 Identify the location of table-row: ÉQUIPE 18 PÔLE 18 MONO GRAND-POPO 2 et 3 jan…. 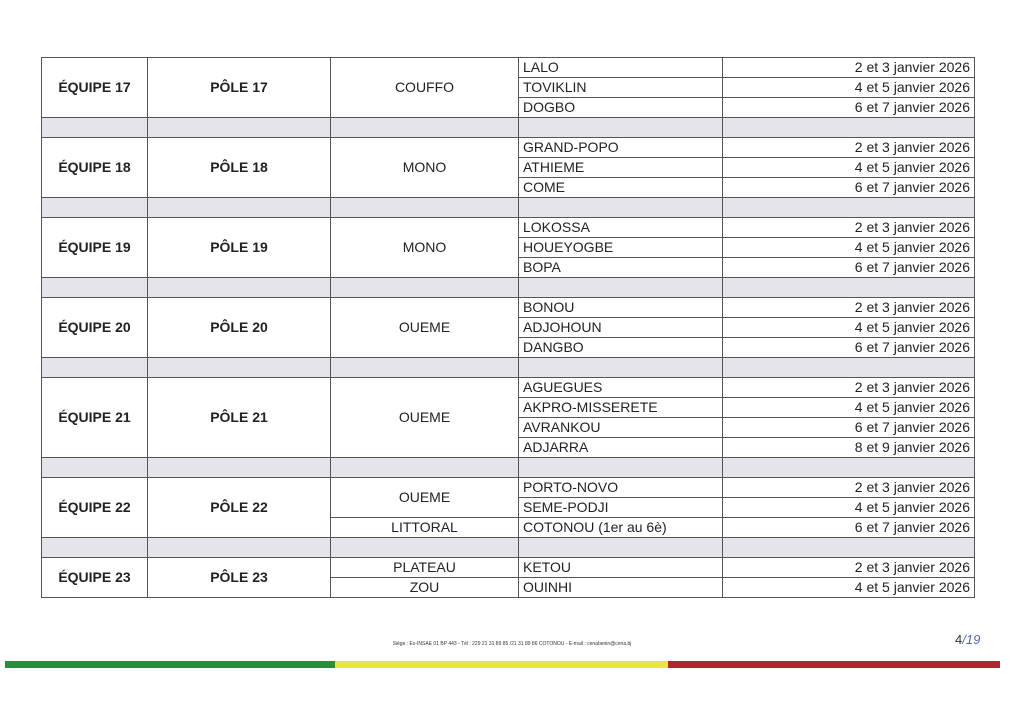
(508, 167).